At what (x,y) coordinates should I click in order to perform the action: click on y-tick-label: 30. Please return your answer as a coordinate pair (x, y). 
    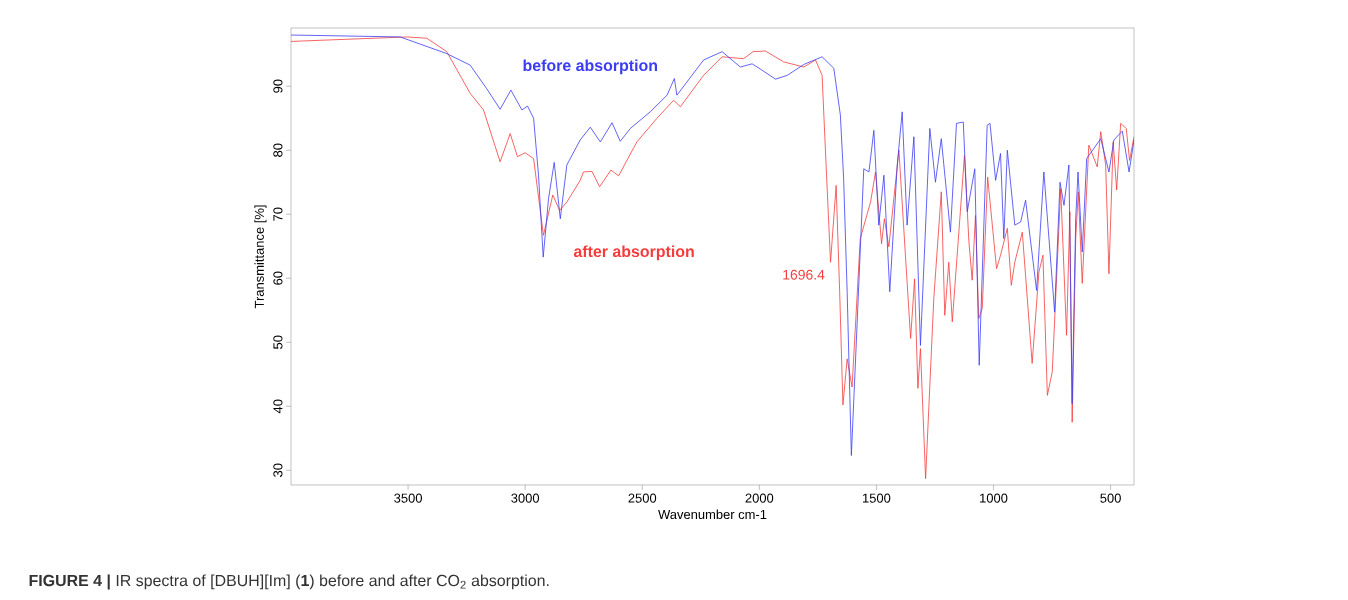
    Looking at the image, I should click on (278, 470).